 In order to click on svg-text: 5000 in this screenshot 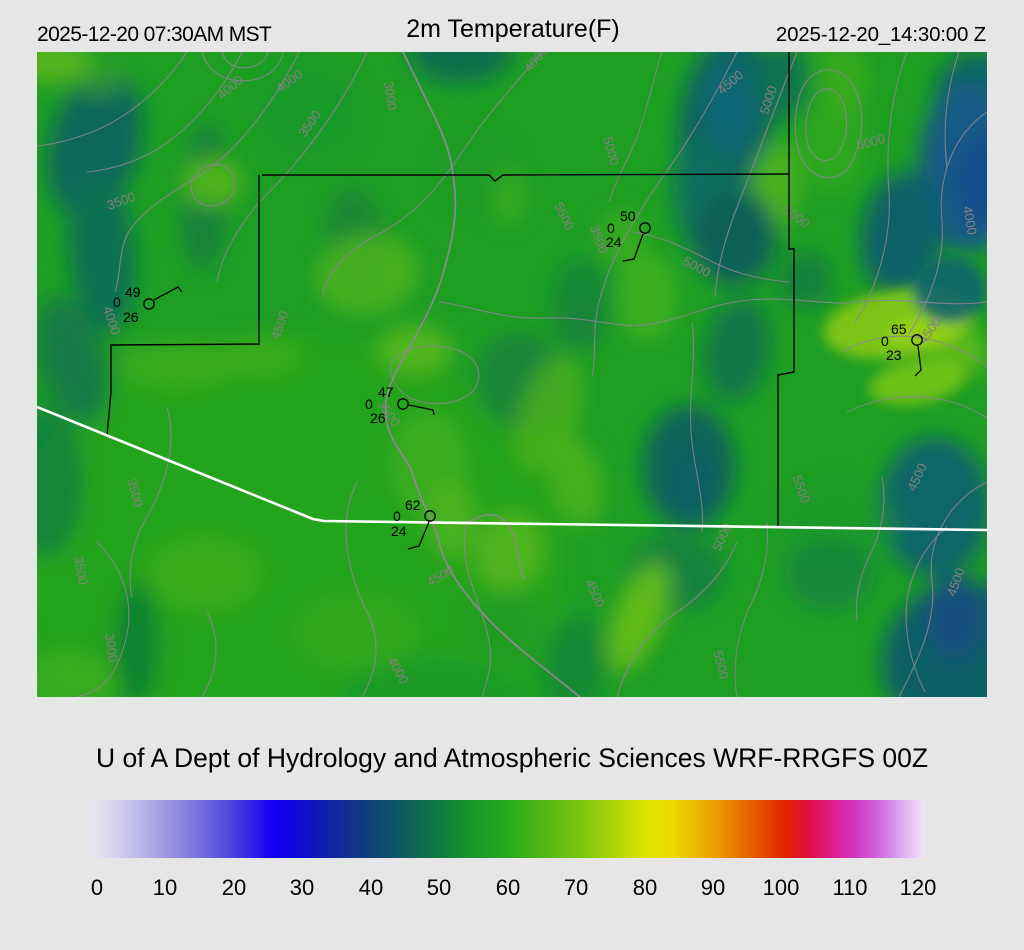, I will do `click(611, 151)`.